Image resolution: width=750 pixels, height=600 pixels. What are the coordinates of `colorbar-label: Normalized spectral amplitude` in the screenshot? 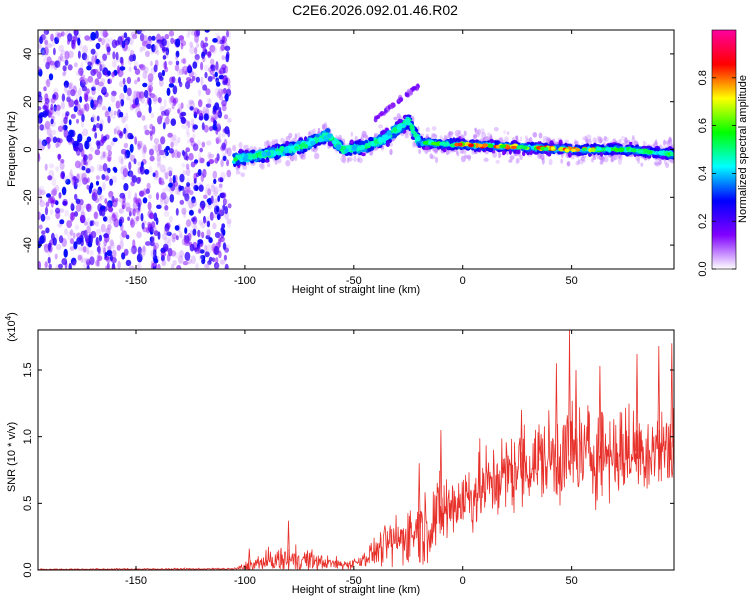 It's located at (743, 149).